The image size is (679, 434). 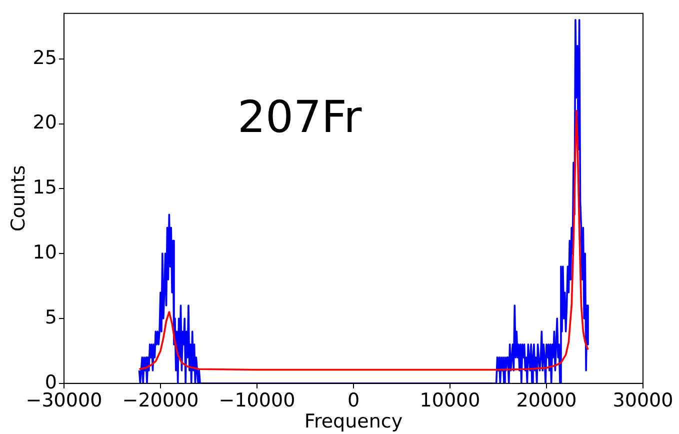 What do you see at coordinates (44, 123) in the screenshot?
I see `y-tick-label: 20` at bounding box center [44, 123].